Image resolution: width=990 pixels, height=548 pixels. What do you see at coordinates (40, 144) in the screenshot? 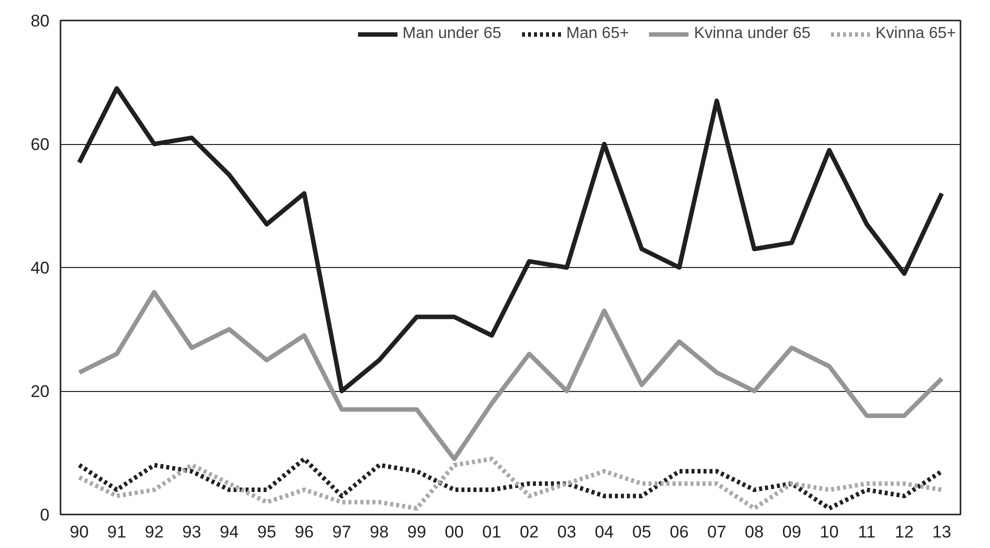
I see `y-tick-label: 60` at bounding box center [40, 144].